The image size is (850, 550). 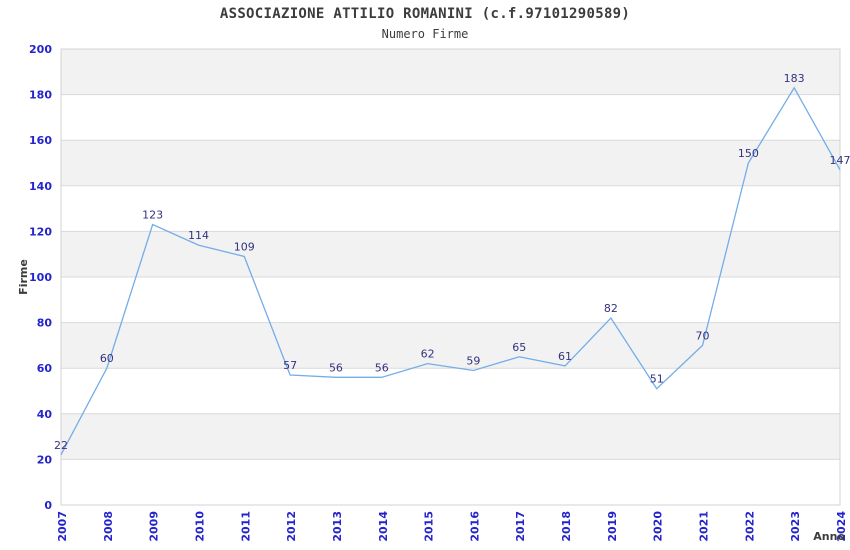 What do you see at coordinates (425, 34) in the screenshot?
I see `chart-subtitle: Numero Firme` at bounding box center [425, 34].